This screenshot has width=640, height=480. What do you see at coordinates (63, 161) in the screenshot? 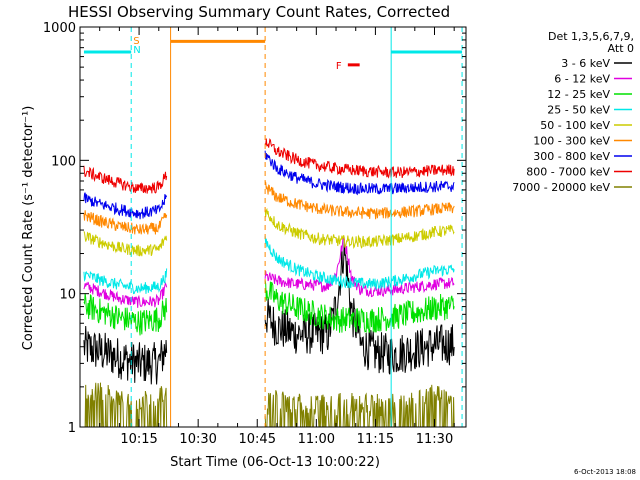
I see `y-tick-label: 100` at bounding box center [63, 161].